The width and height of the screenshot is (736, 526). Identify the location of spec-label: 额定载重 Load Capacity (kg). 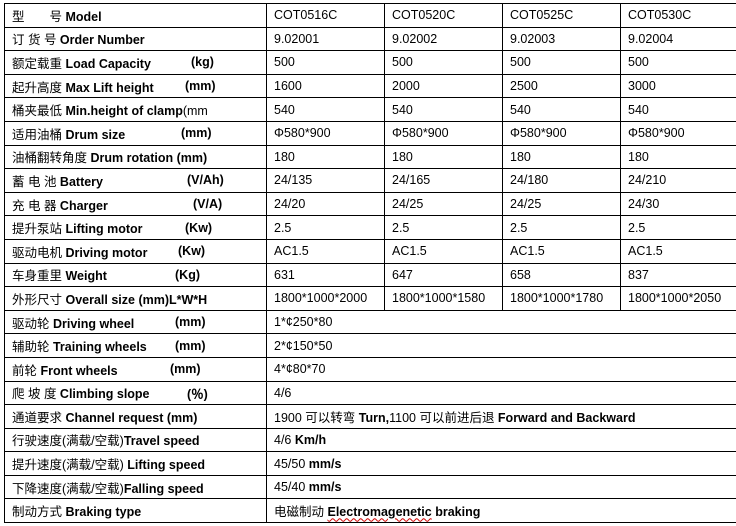
(135, 62).